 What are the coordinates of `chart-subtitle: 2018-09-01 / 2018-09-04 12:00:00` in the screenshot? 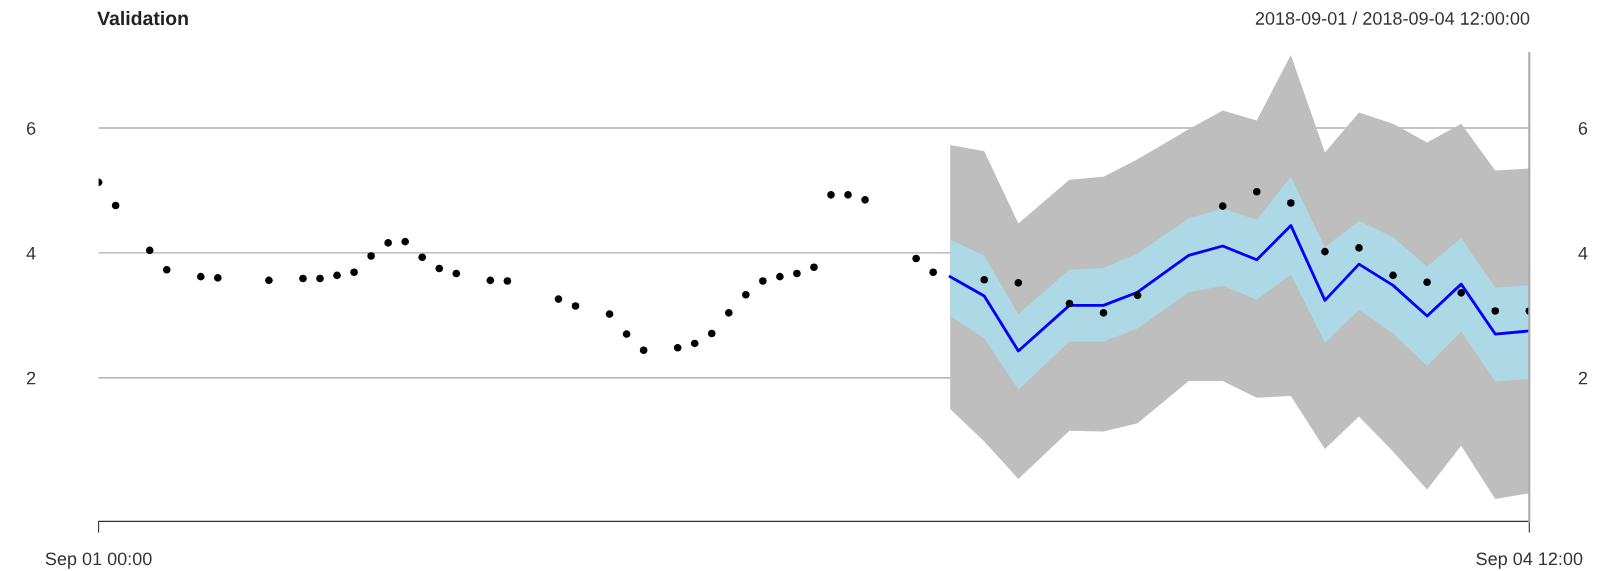 It's located at (1392, 18).